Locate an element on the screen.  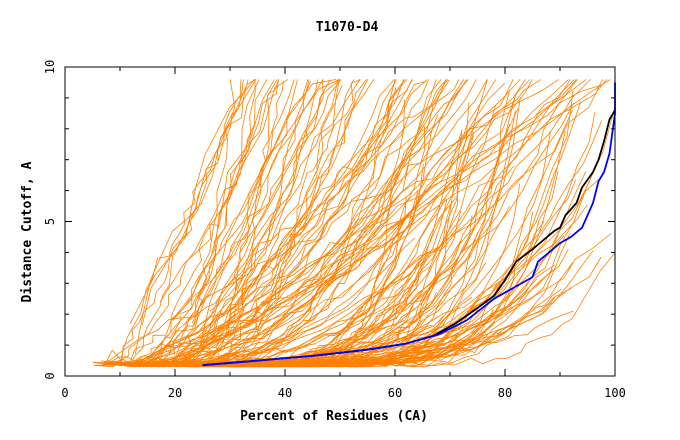
y-tick-label: 0 is located at coordinates (50, 375).